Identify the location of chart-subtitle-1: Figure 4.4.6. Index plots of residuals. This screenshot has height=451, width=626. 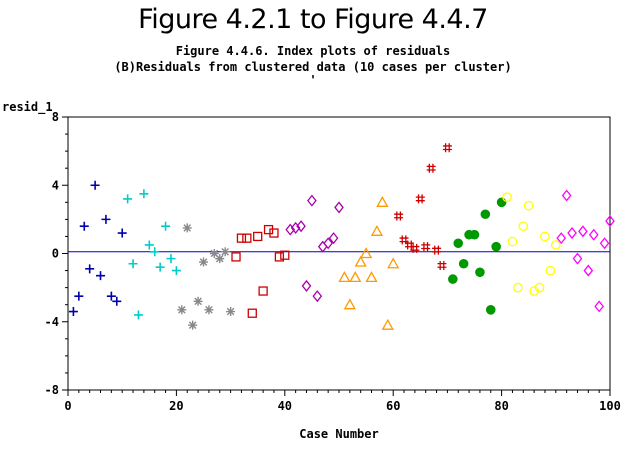
(313, 51).